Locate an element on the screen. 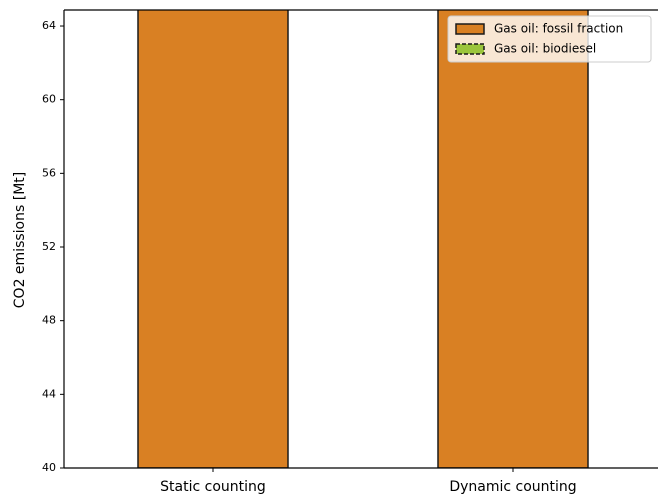 The image size is (658, 498). legend-label: Gas oil: biodiesel is located at coordinates (545, 49).